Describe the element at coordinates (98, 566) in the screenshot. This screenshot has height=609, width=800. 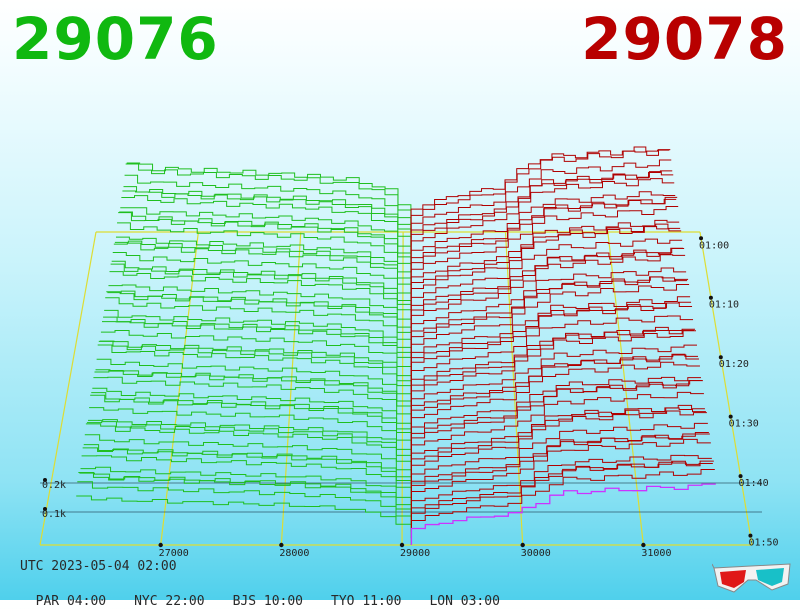
I see `utc-timestamp: UTC 2023-05-04 02:00` at that location.